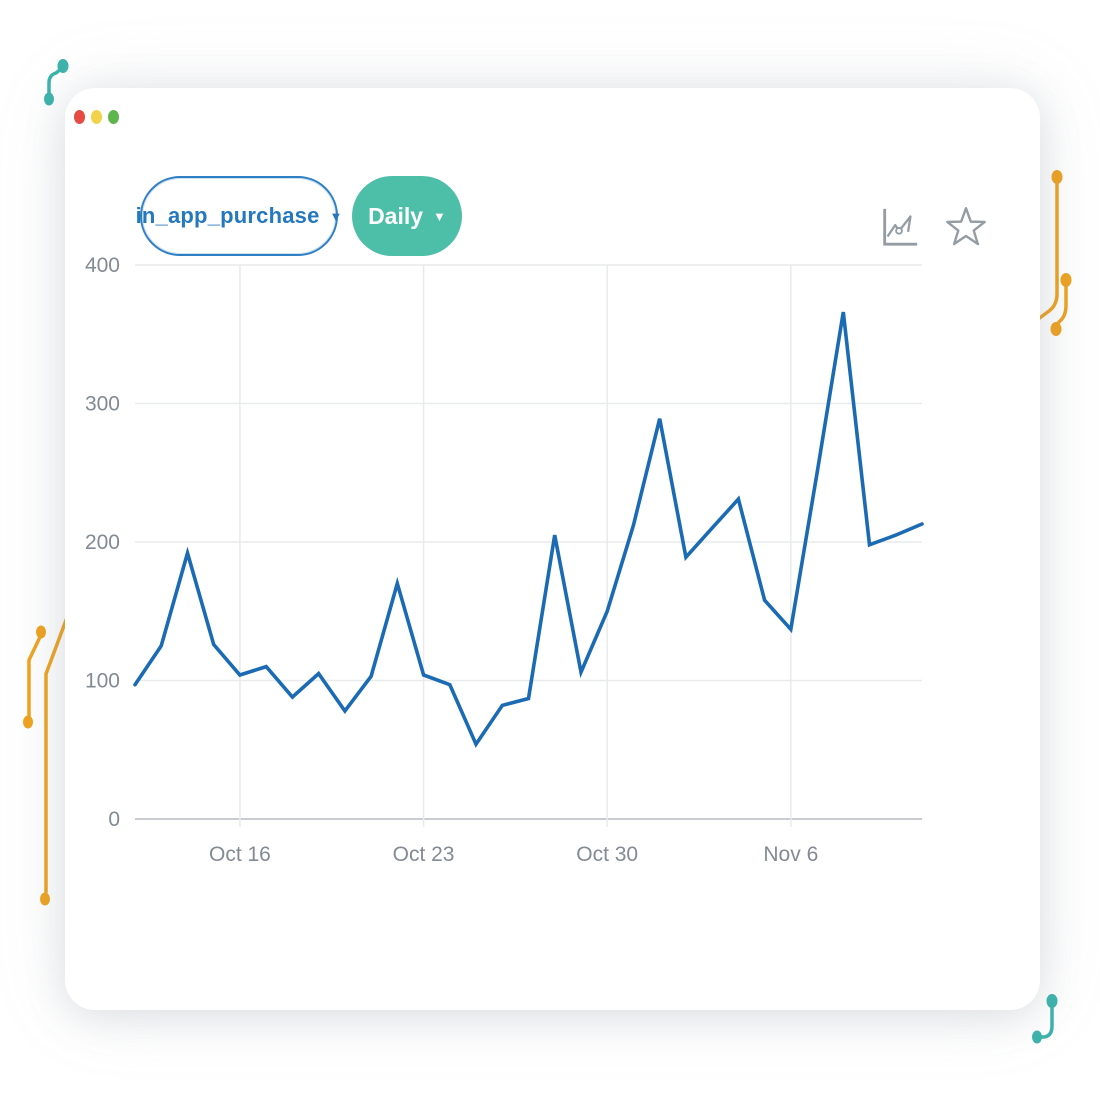  What do you see at coordinates (114, 819) in the screenshot?
I see `y-axis-tick-label: 0` at bounding box center [114, 819].